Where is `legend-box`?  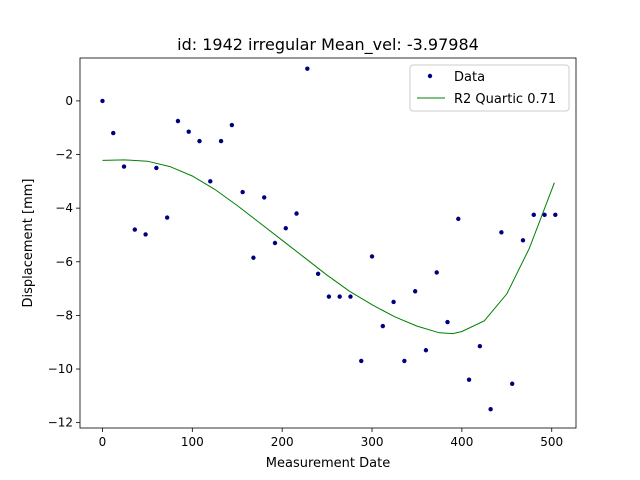
legend-box is located at coordinates (489, 88).